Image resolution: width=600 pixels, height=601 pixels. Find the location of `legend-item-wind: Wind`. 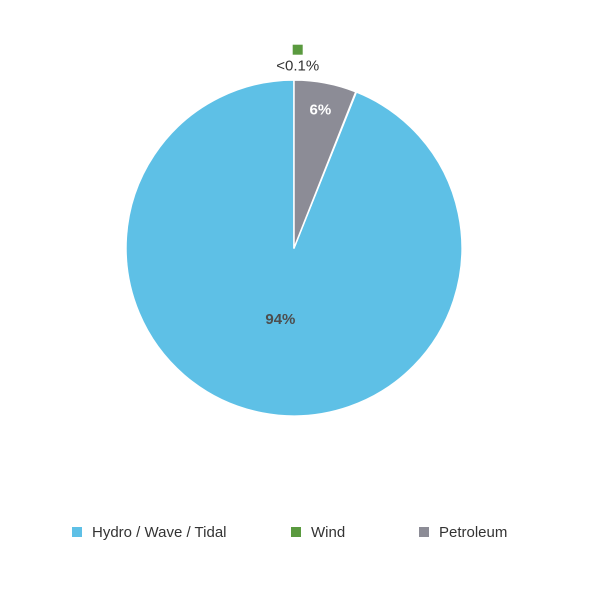

legend-item-wind: Wind is located at coordinates (318, 532).